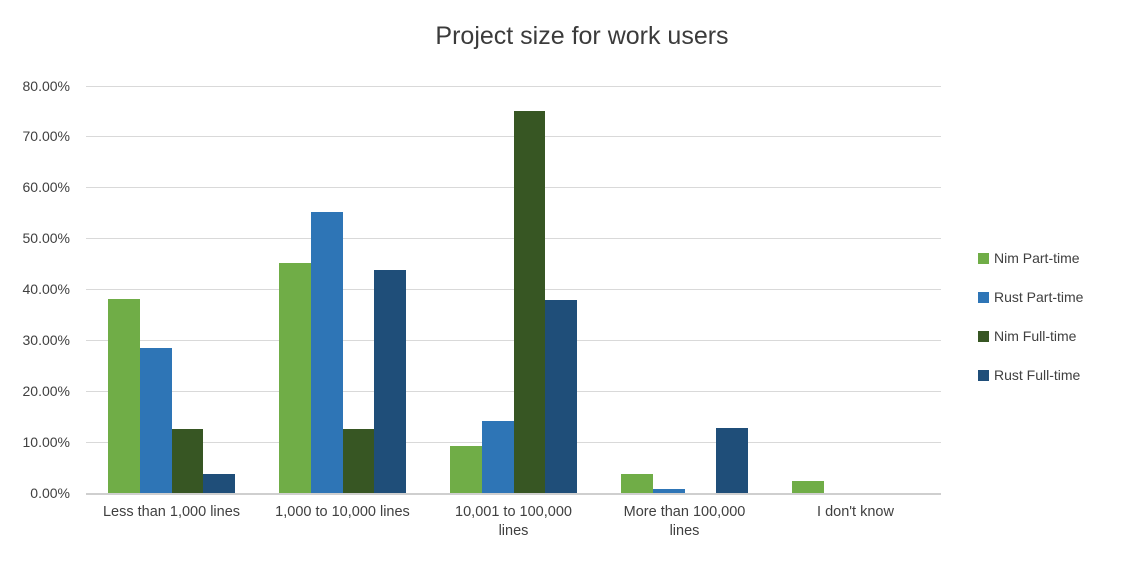 The image size is (1132, 567). What do you see at coordinates (171, 289) in the screenshot?
I see `bar-group-less-than-1-000-lines` at bounding box center [171, 289].